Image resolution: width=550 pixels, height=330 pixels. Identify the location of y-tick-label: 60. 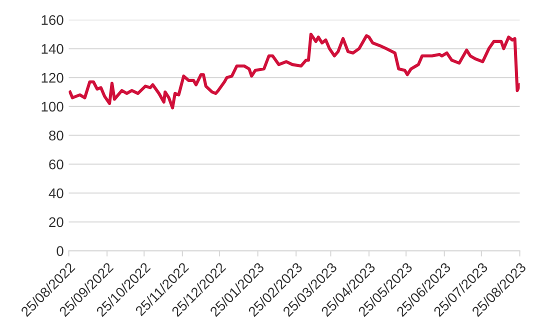
(56, 165).